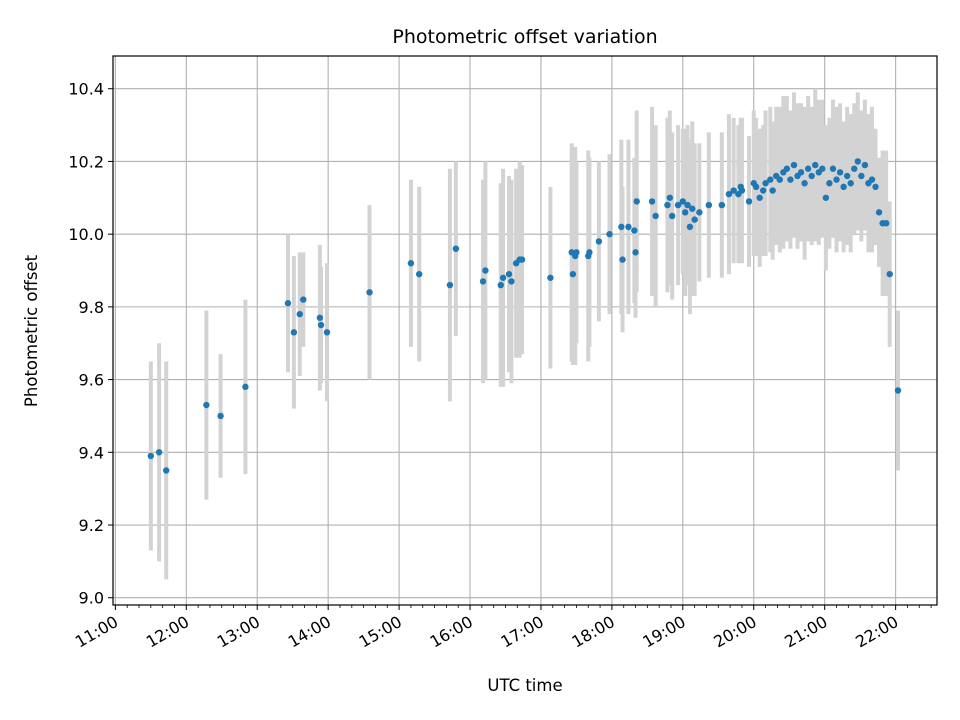 Image resolution: width=960 pixels, height=720 pixels. I want to click on x-axis-title: UTC time, so click(524, 685).